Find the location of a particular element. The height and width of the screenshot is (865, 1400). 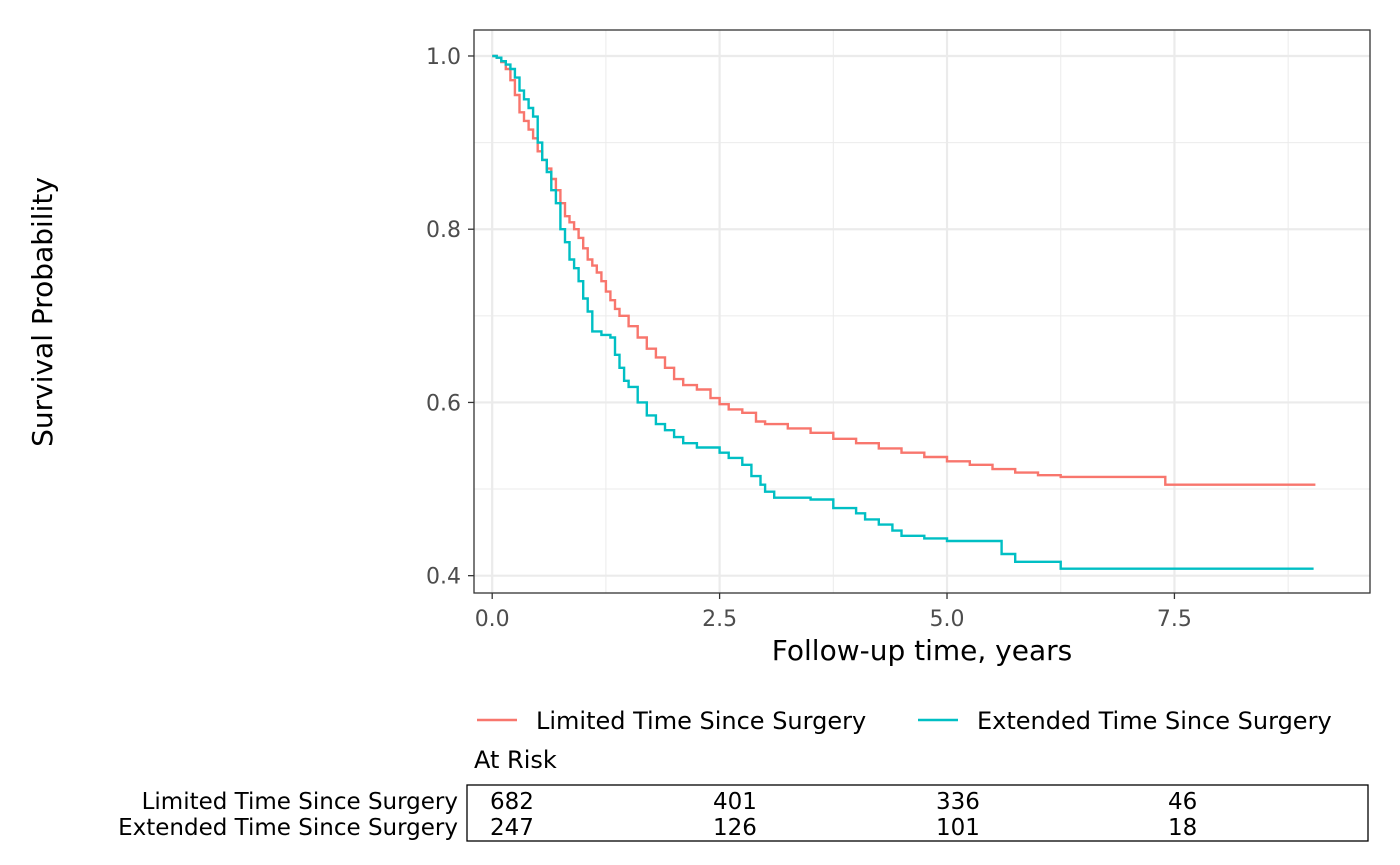

y-tick-label: 0.6 is located at coordinates (443, 403).